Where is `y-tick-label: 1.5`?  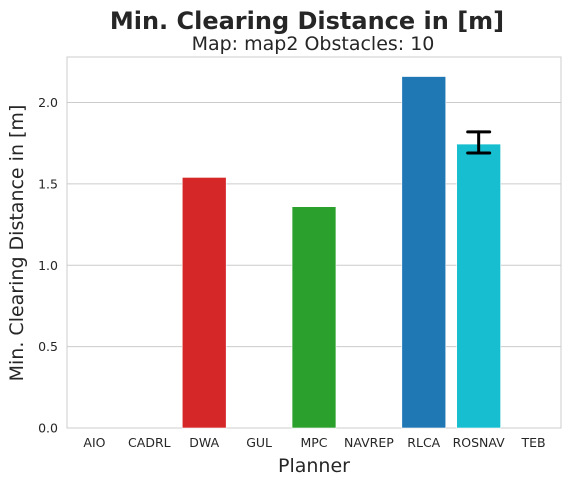 y-tick-label: 1.5 is located at coordinates (48, 183).